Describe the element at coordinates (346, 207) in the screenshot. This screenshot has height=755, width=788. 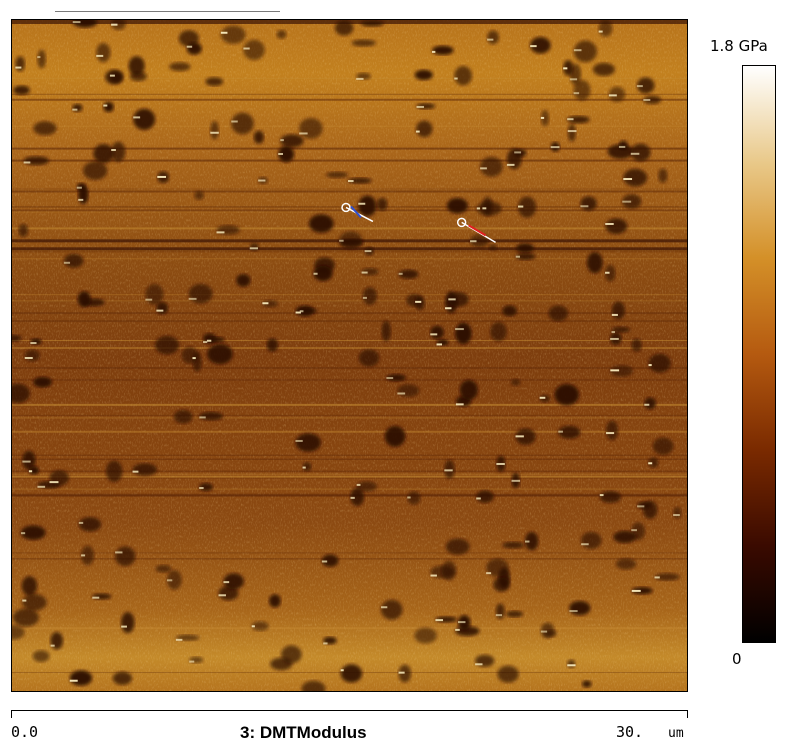
I see `blue-cursor-ring` at that location.